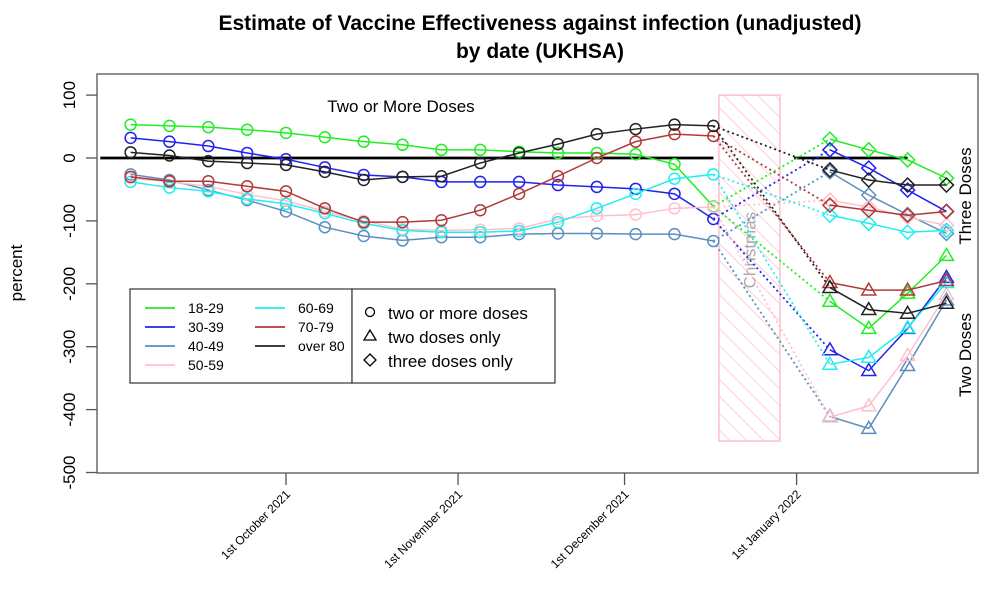  I want to click on legend-label: 18-29, so click(206, 308).